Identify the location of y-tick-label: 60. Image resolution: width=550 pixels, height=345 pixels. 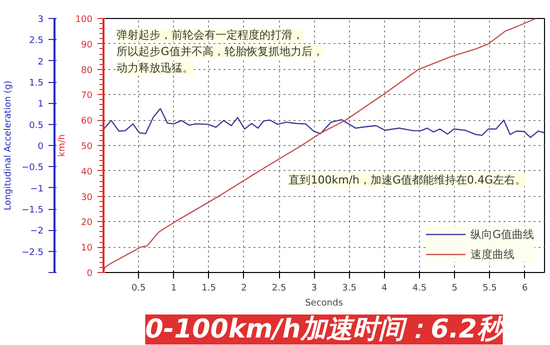
(87, 121).